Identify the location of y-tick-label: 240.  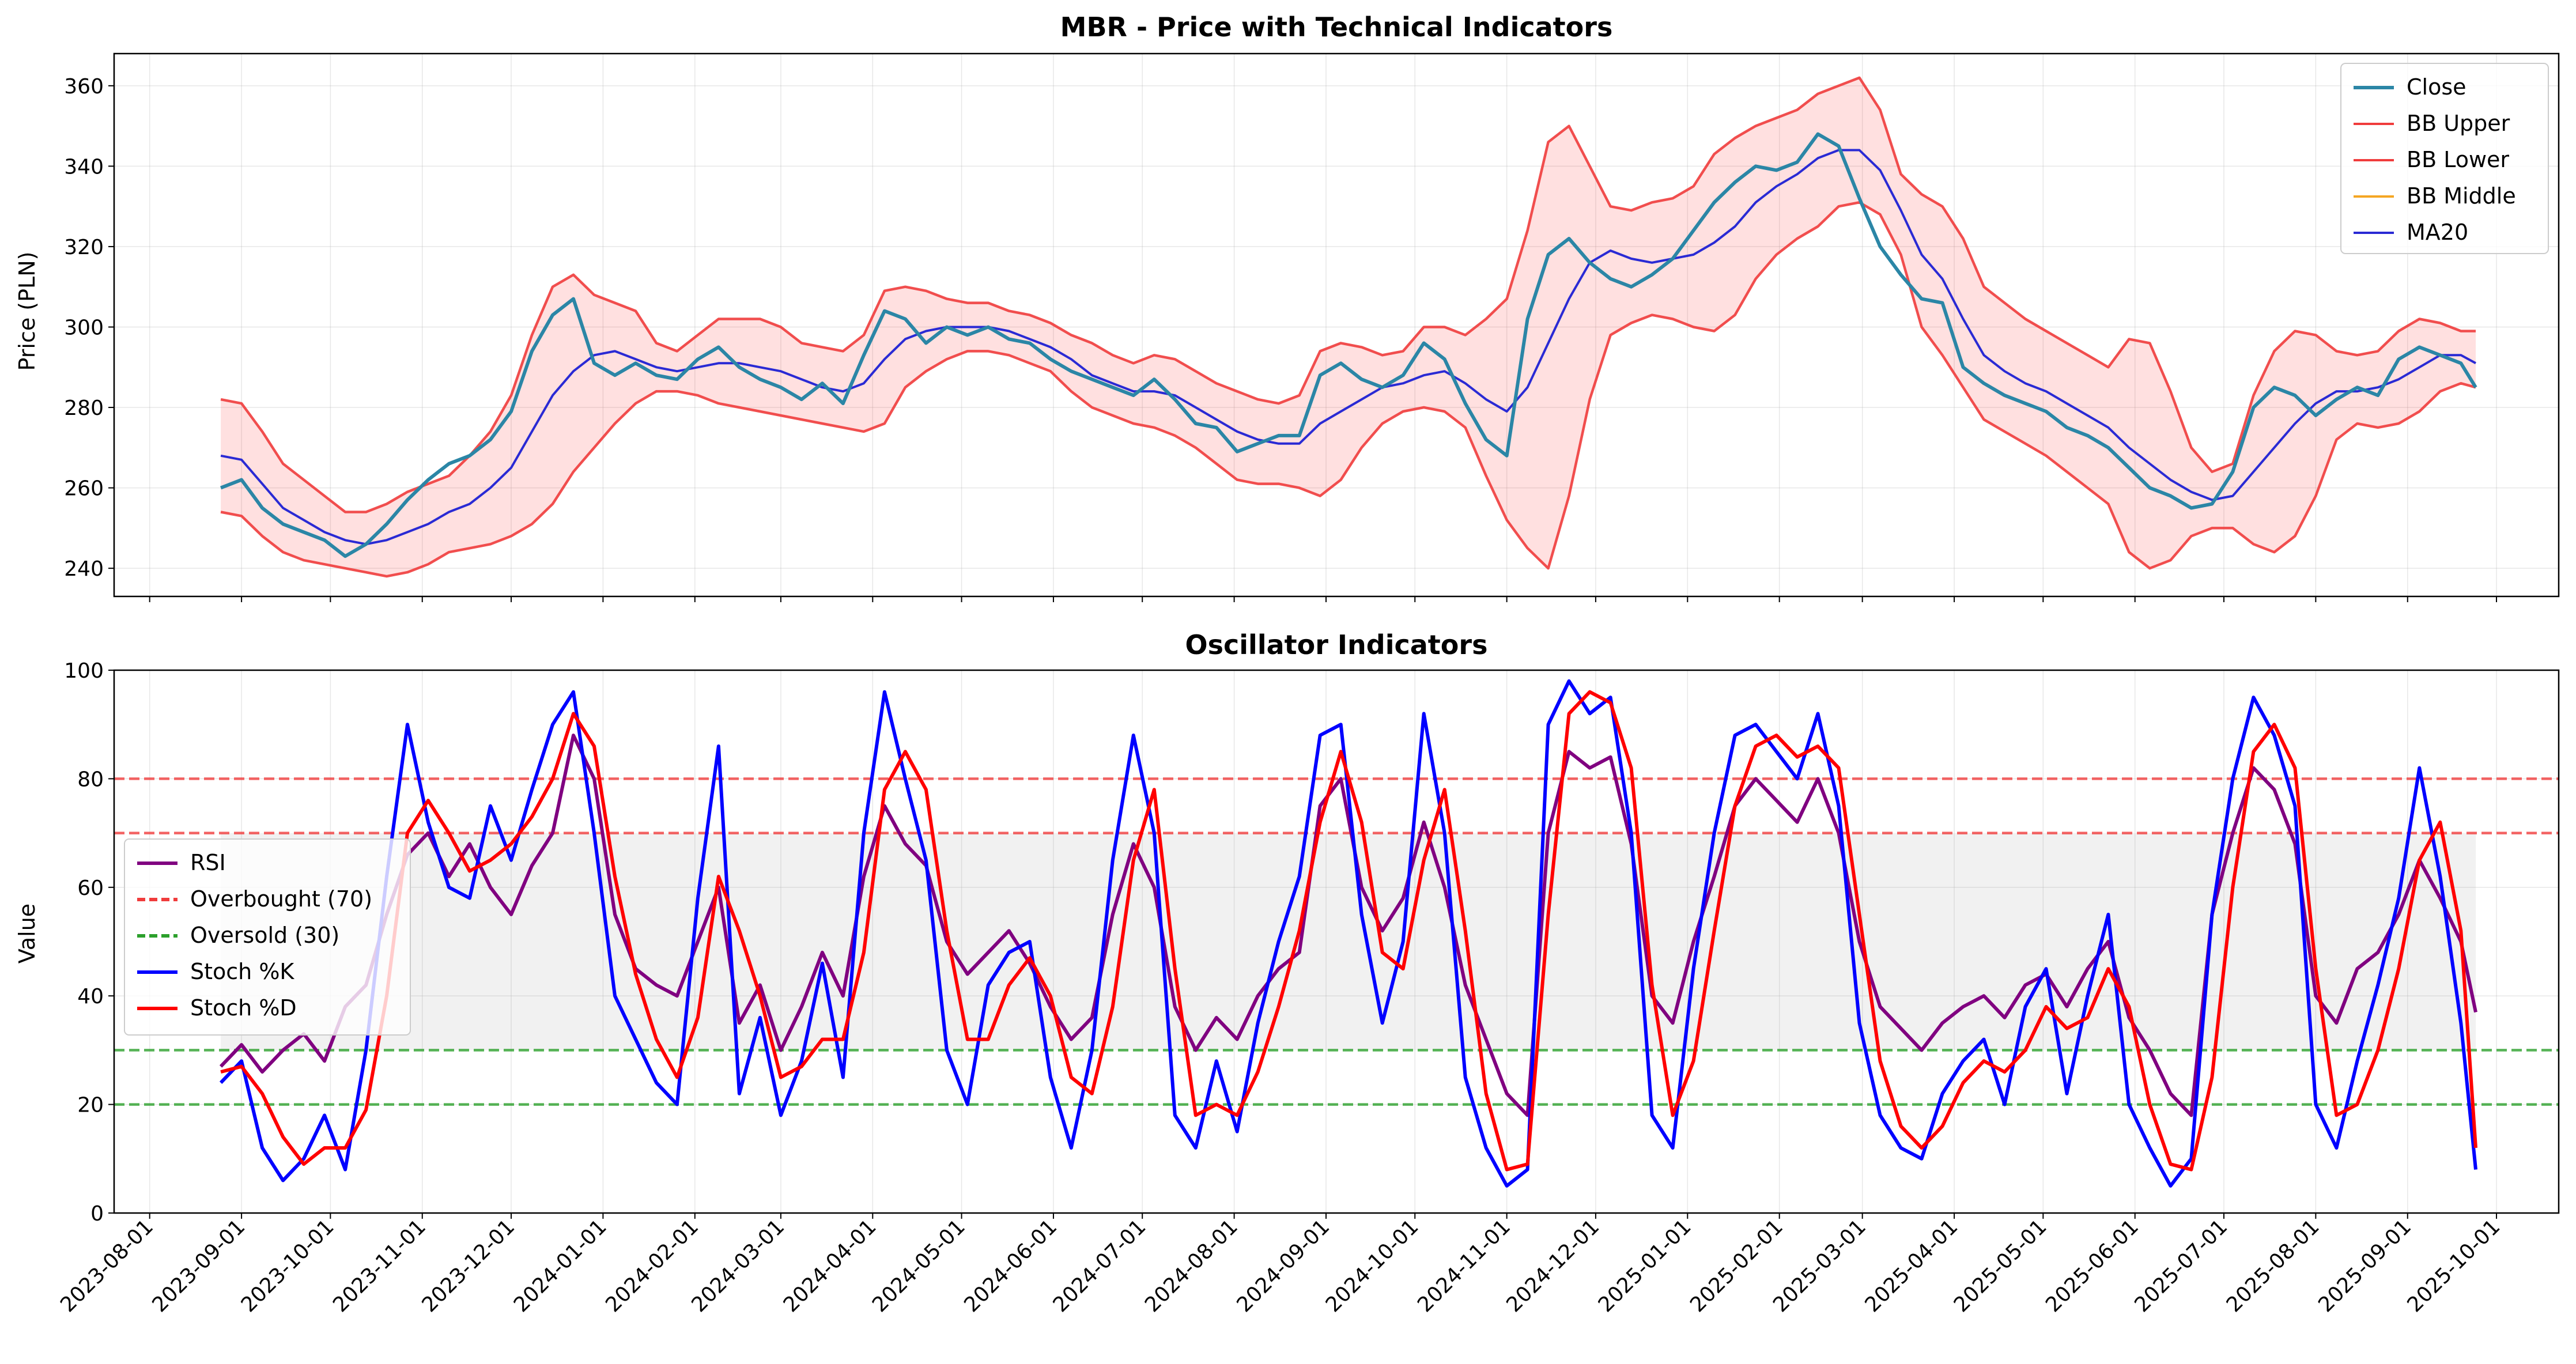
(84, 569).